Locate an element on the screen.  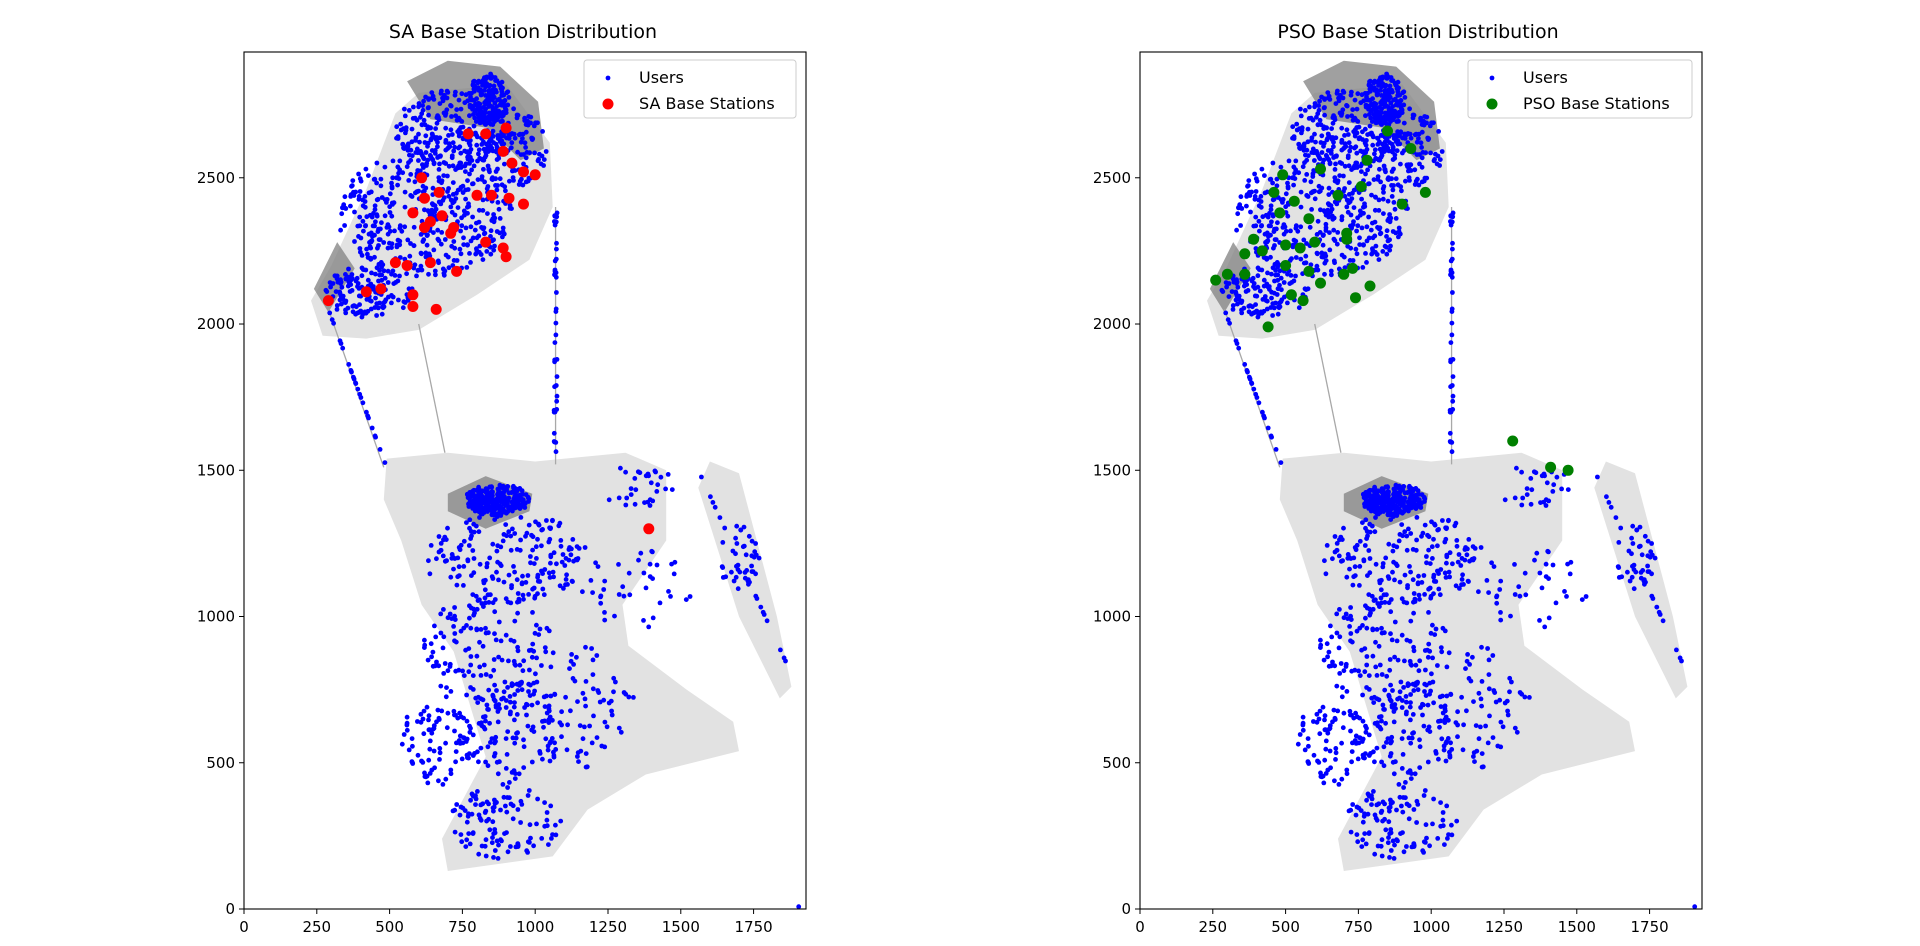
y-tick-label: 1500 is located at coordinates (216, 470).